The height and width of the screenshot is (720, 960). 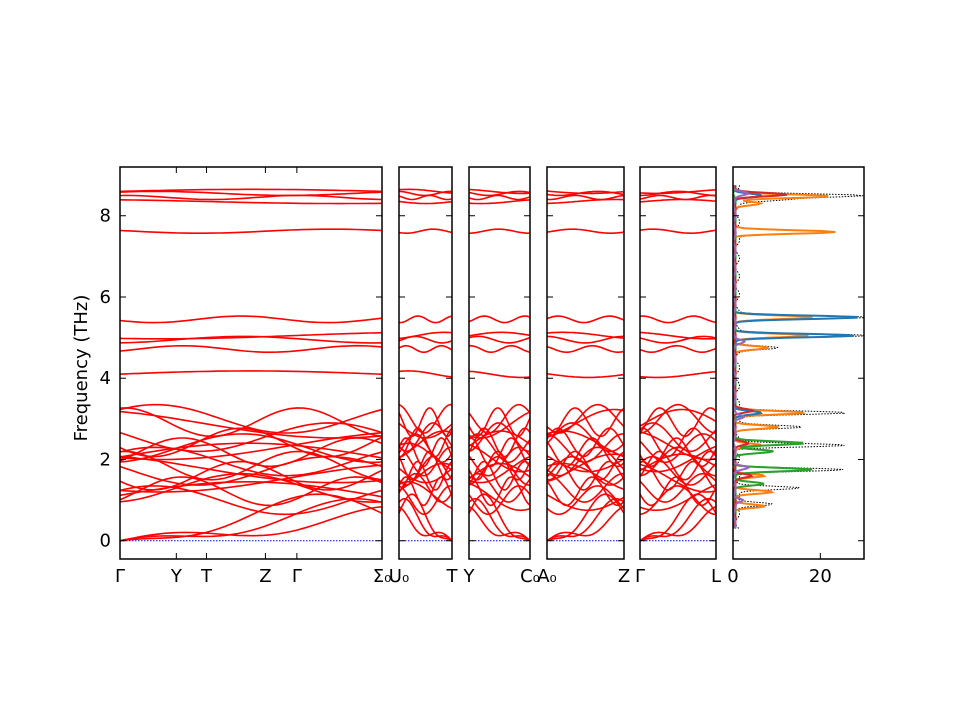 I want to click on x-tick-label: A₀, so click(x=547, y=576).